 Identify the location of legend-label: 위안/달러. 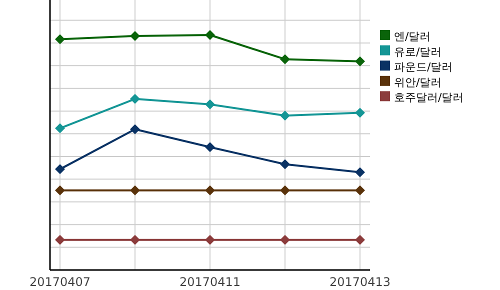
(418, 82).